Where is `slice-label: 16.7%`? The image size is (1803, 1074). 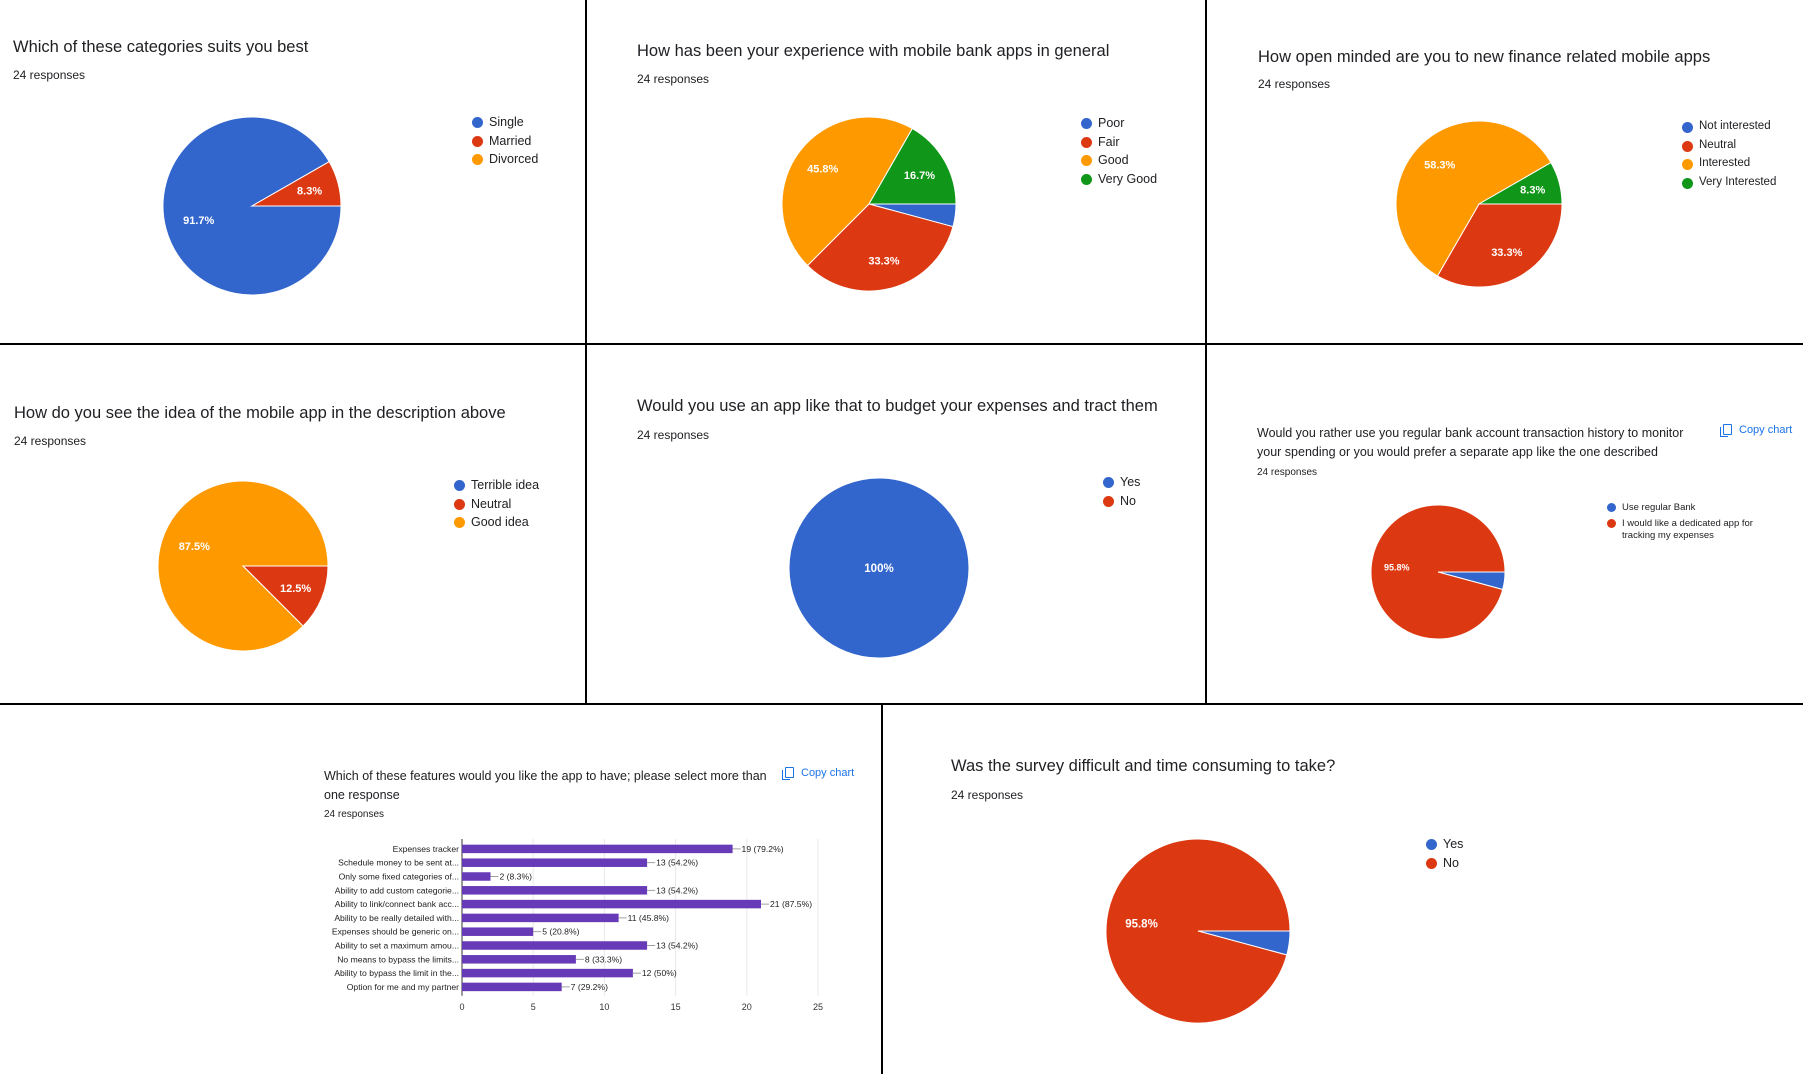
slice-label: 16.7% is located at coordinates (919, 176).